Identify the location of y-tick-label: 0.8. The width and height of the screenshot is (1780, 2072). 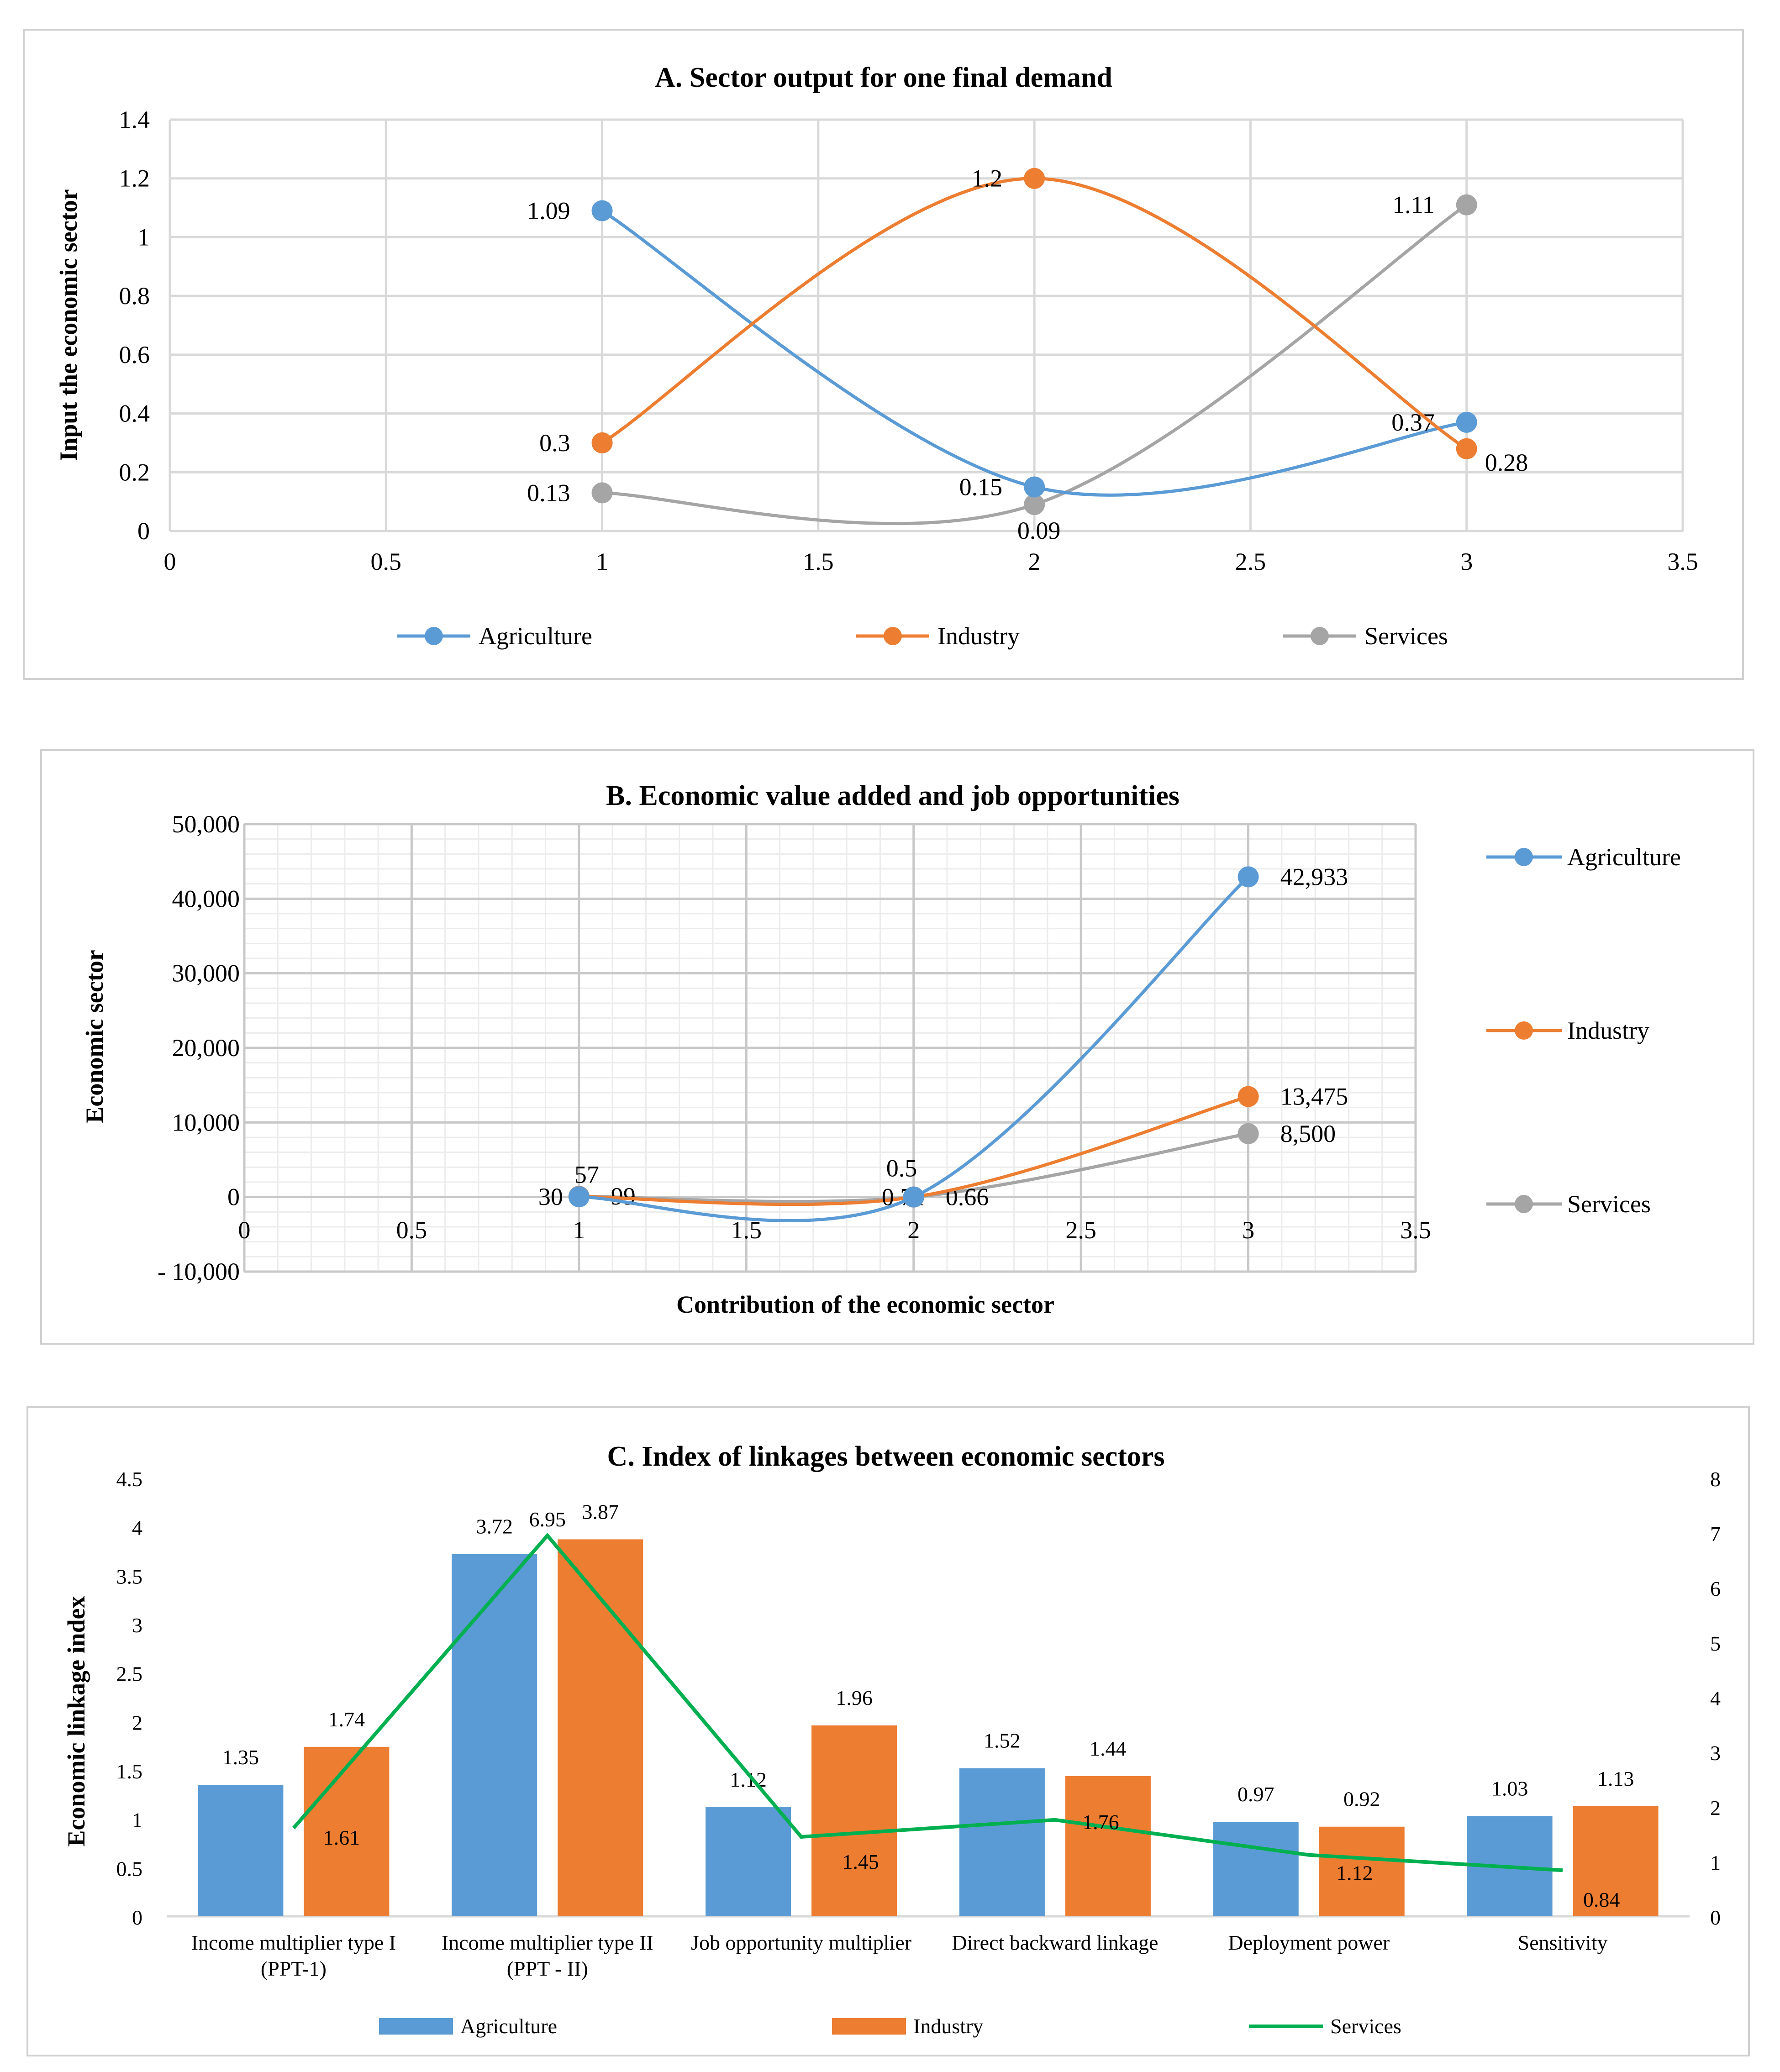
(134, 296).